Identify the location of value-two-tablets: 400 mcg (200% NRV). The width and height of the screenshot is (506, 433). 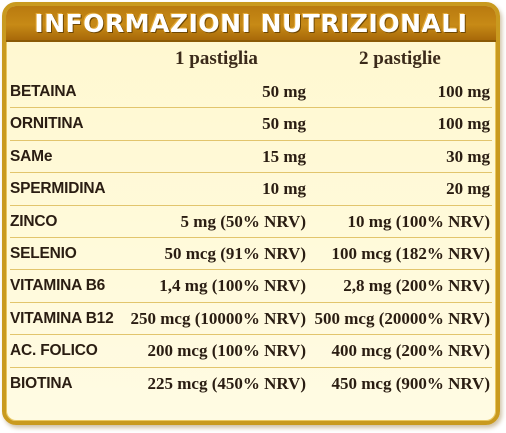
(410, 351).